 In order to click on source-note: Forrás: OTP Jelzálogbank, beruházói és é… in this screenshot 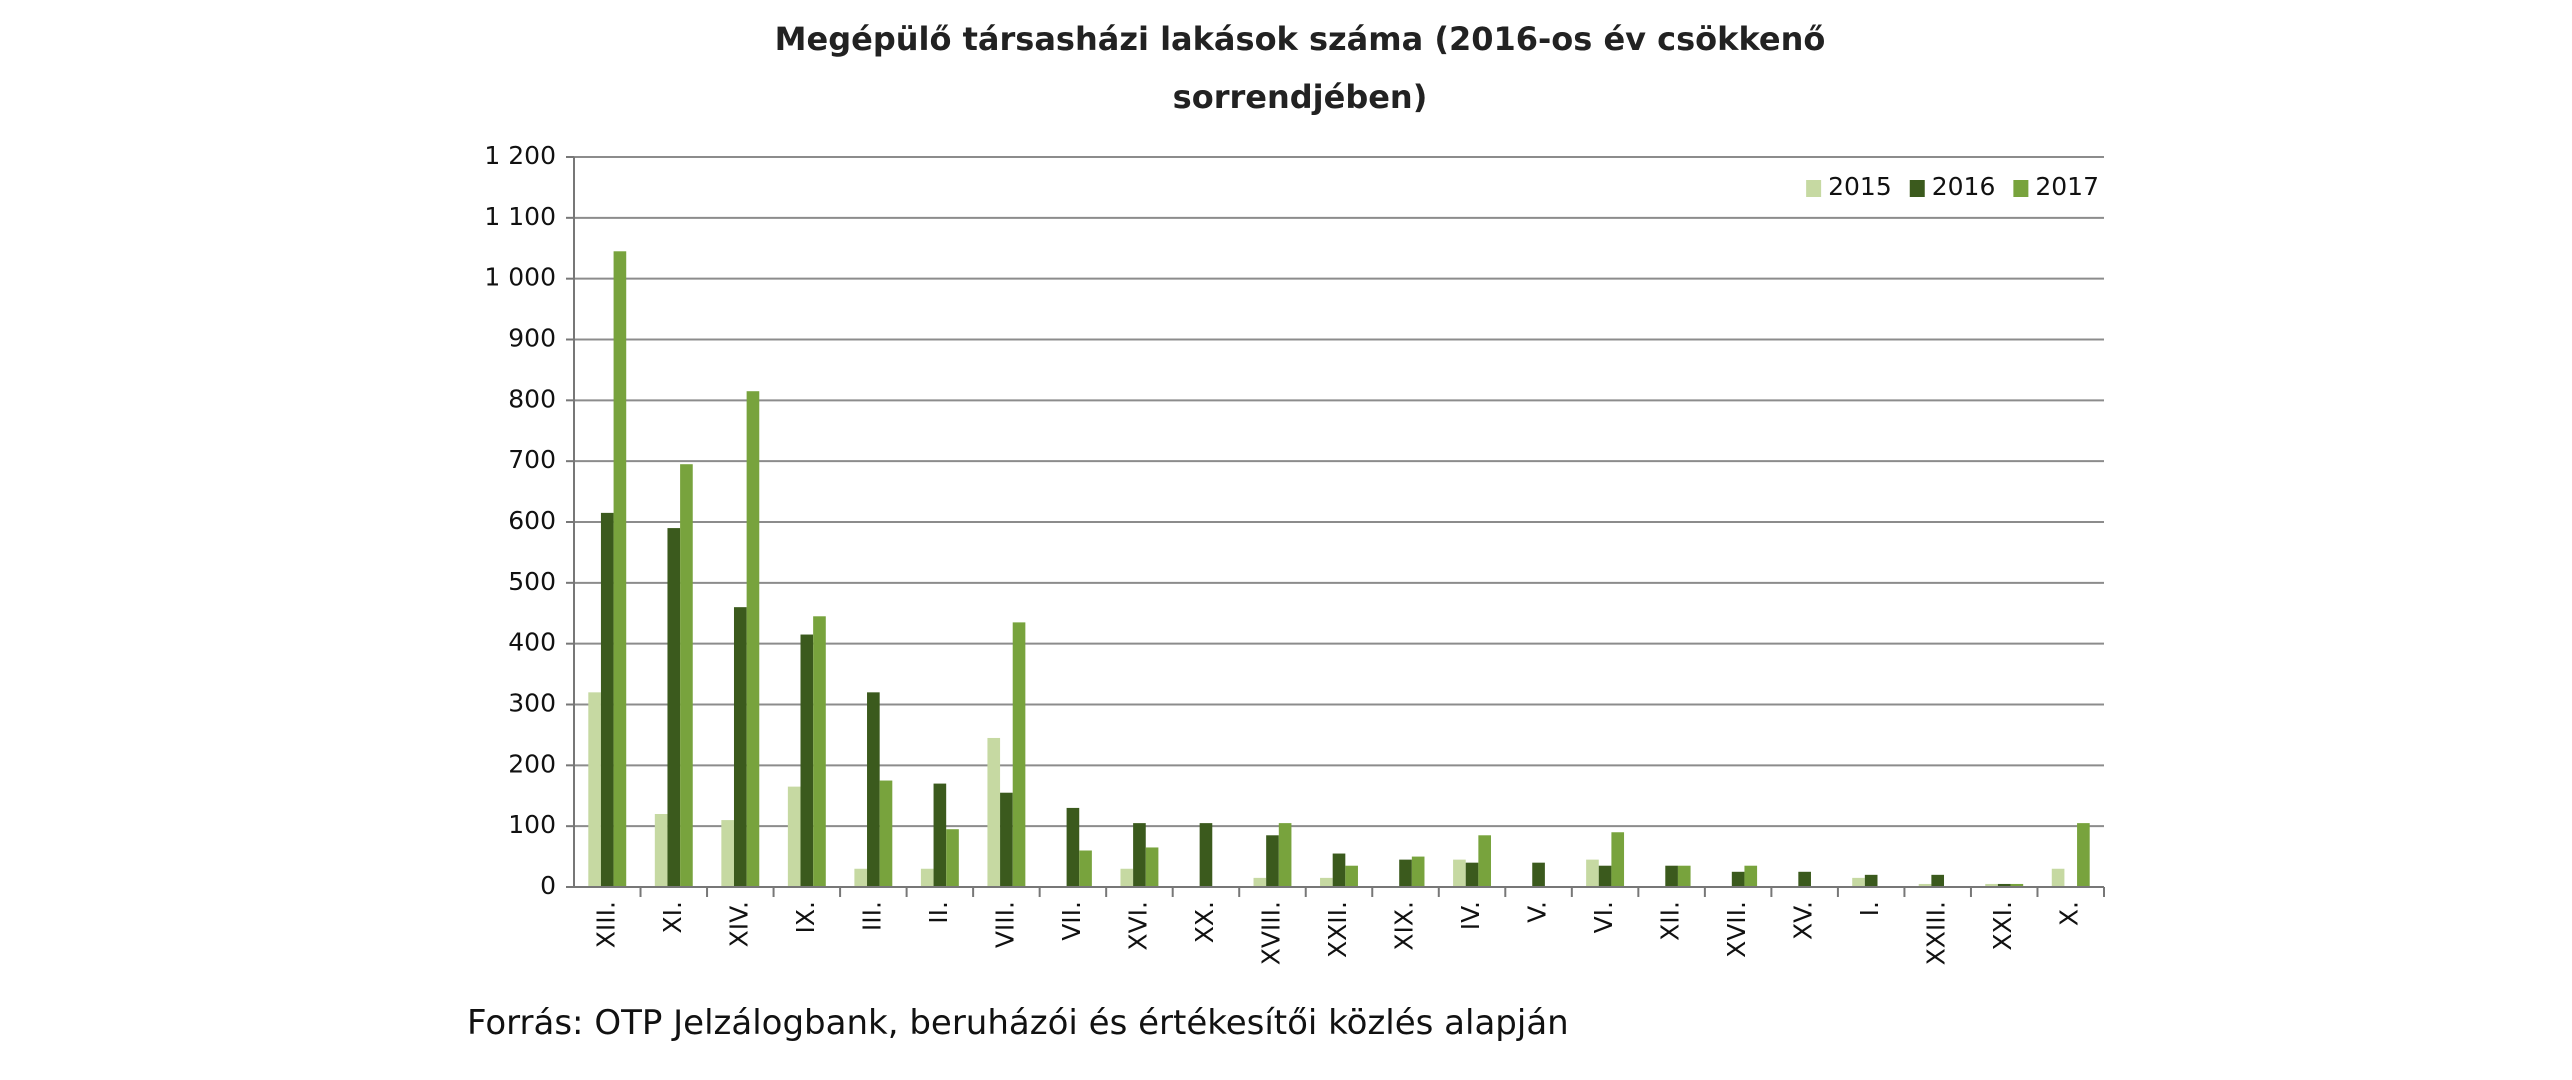, I will do `click(1018, 1023)`.